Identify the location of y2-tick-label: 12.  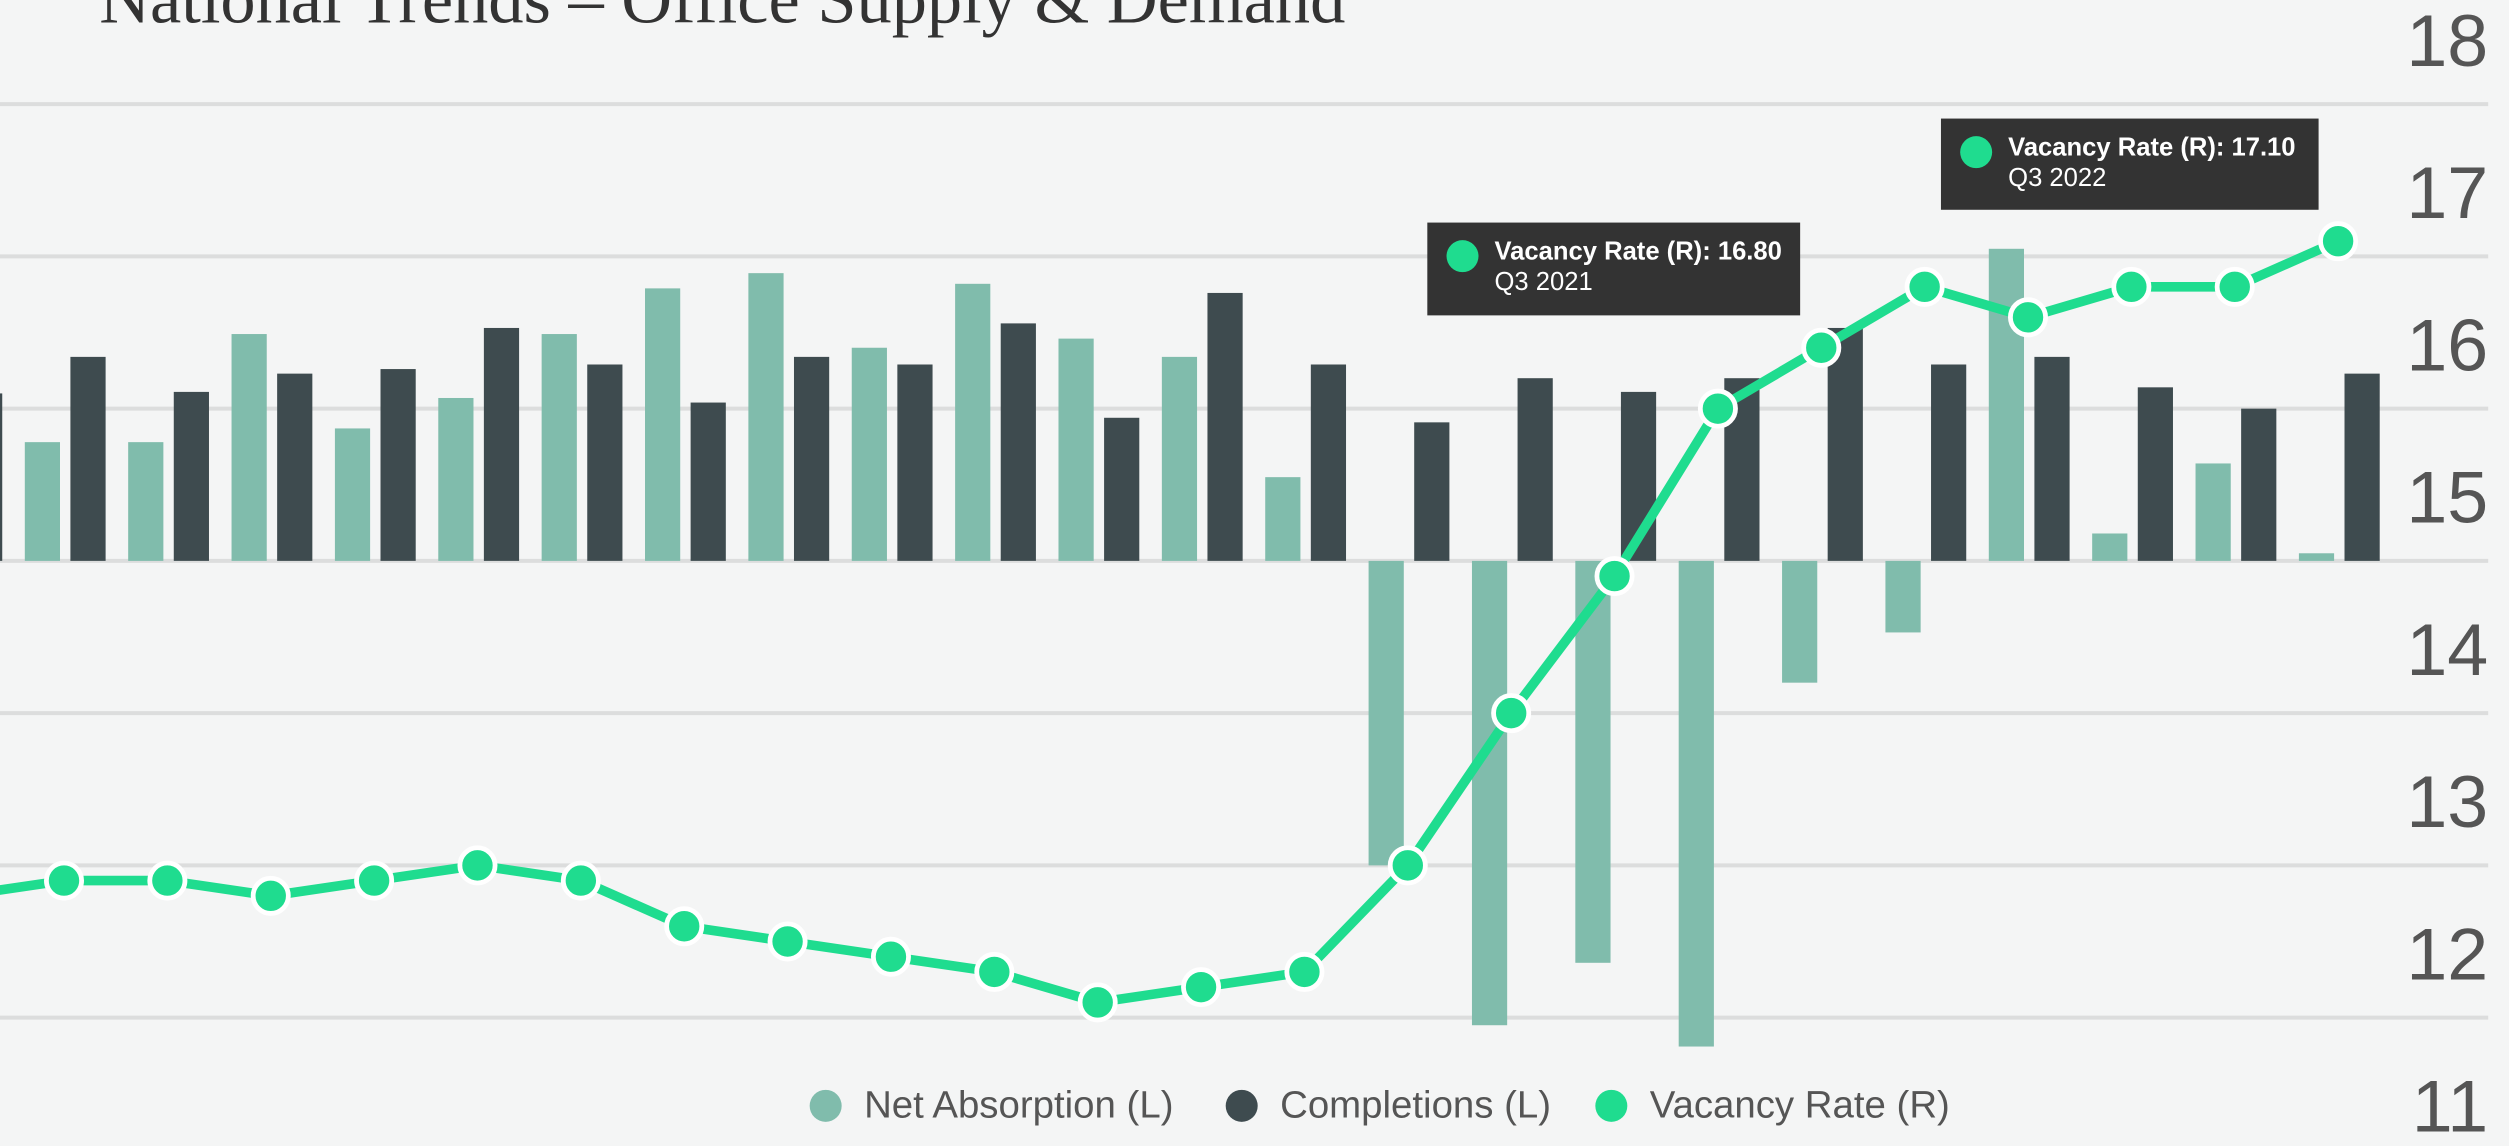
(2447, 953).